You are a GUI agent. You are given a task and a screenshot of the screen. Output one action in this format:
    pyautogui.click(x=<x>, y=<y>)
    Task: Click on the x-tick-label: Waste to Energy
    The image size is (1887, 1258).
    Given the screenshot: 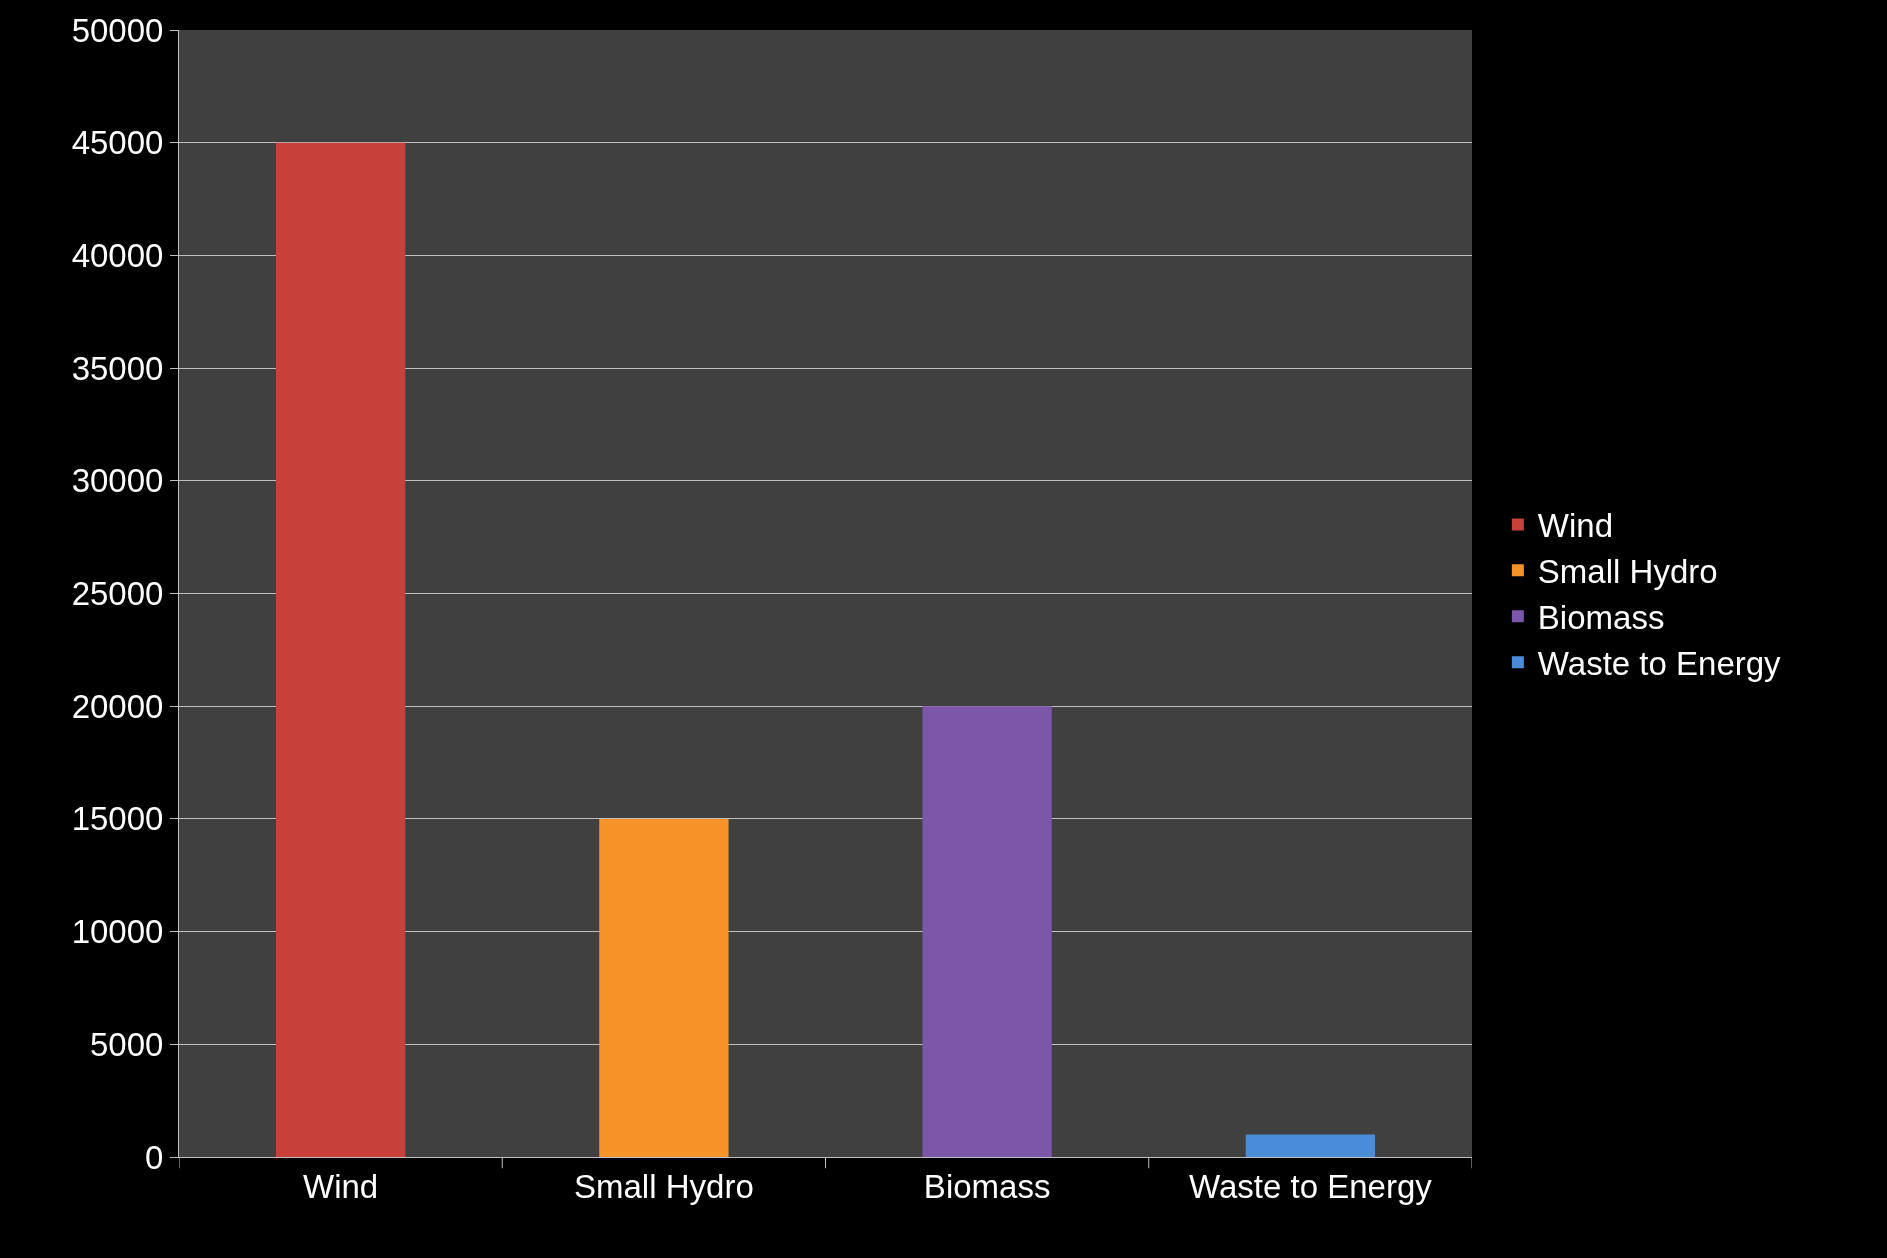 What is the action you would take?
    pyautogui.click(x=1311, y=1186)
    